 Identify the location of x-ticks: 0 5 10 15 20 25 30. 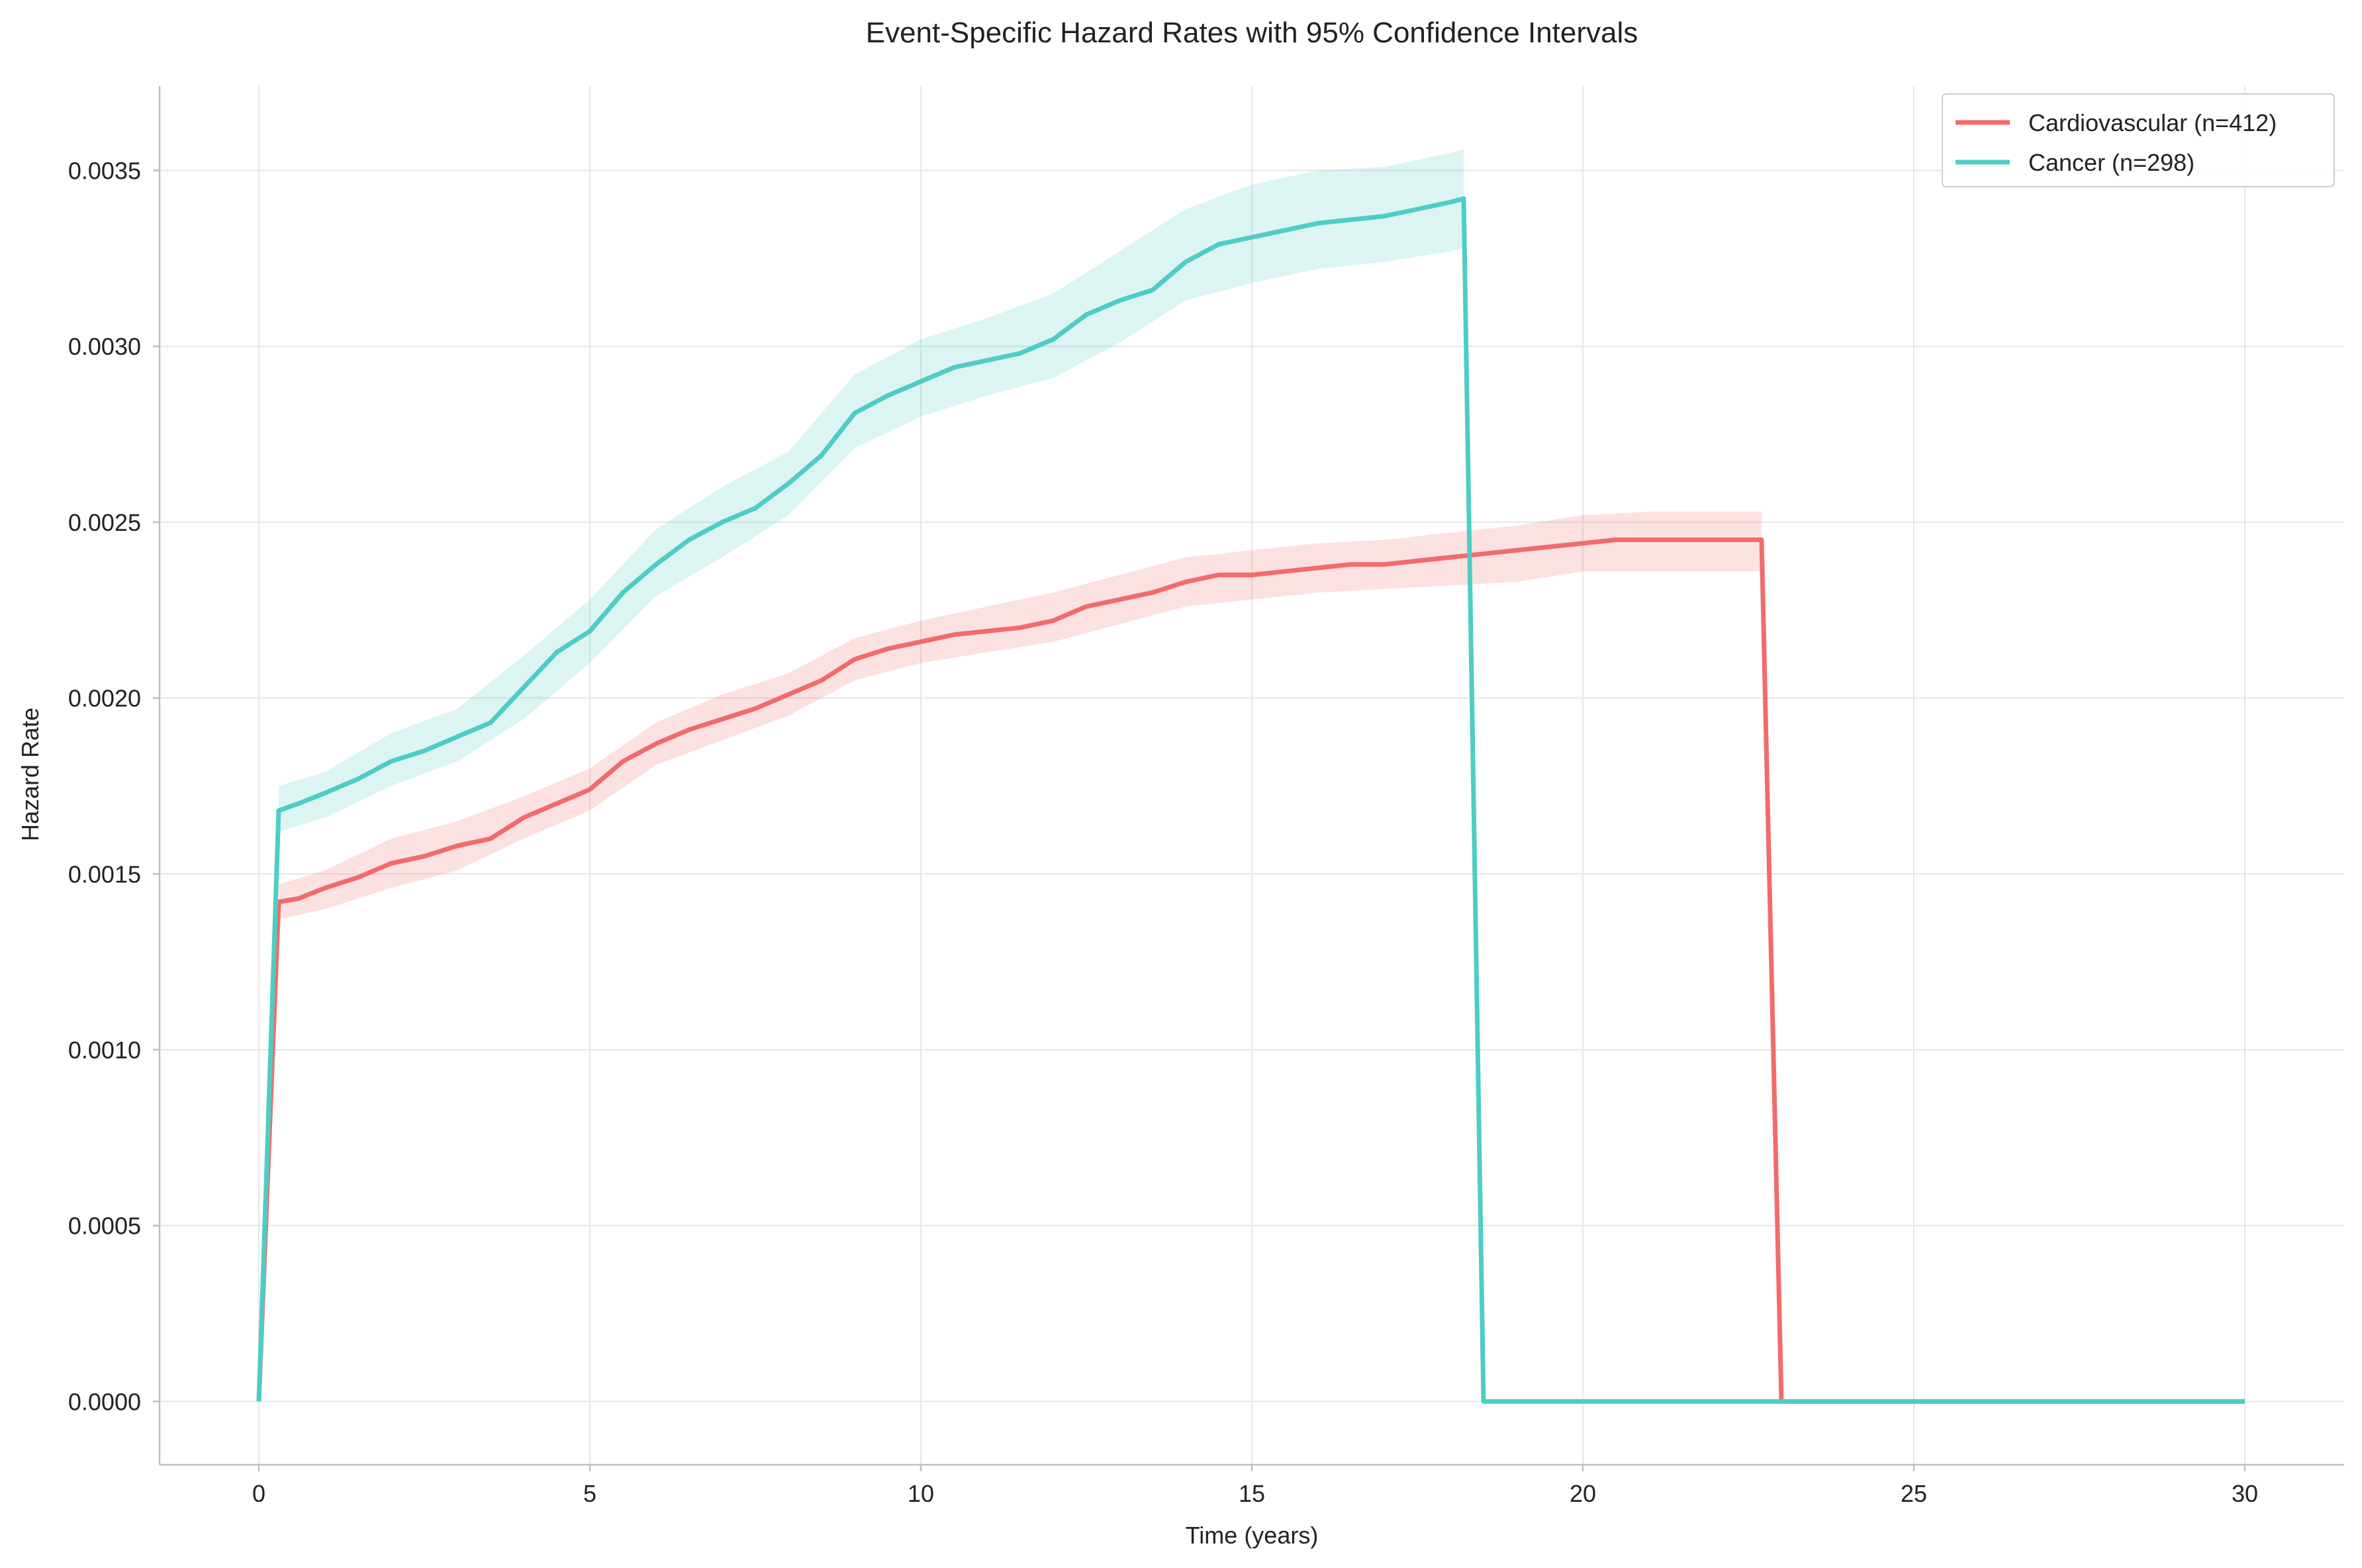
(1255, 1486).